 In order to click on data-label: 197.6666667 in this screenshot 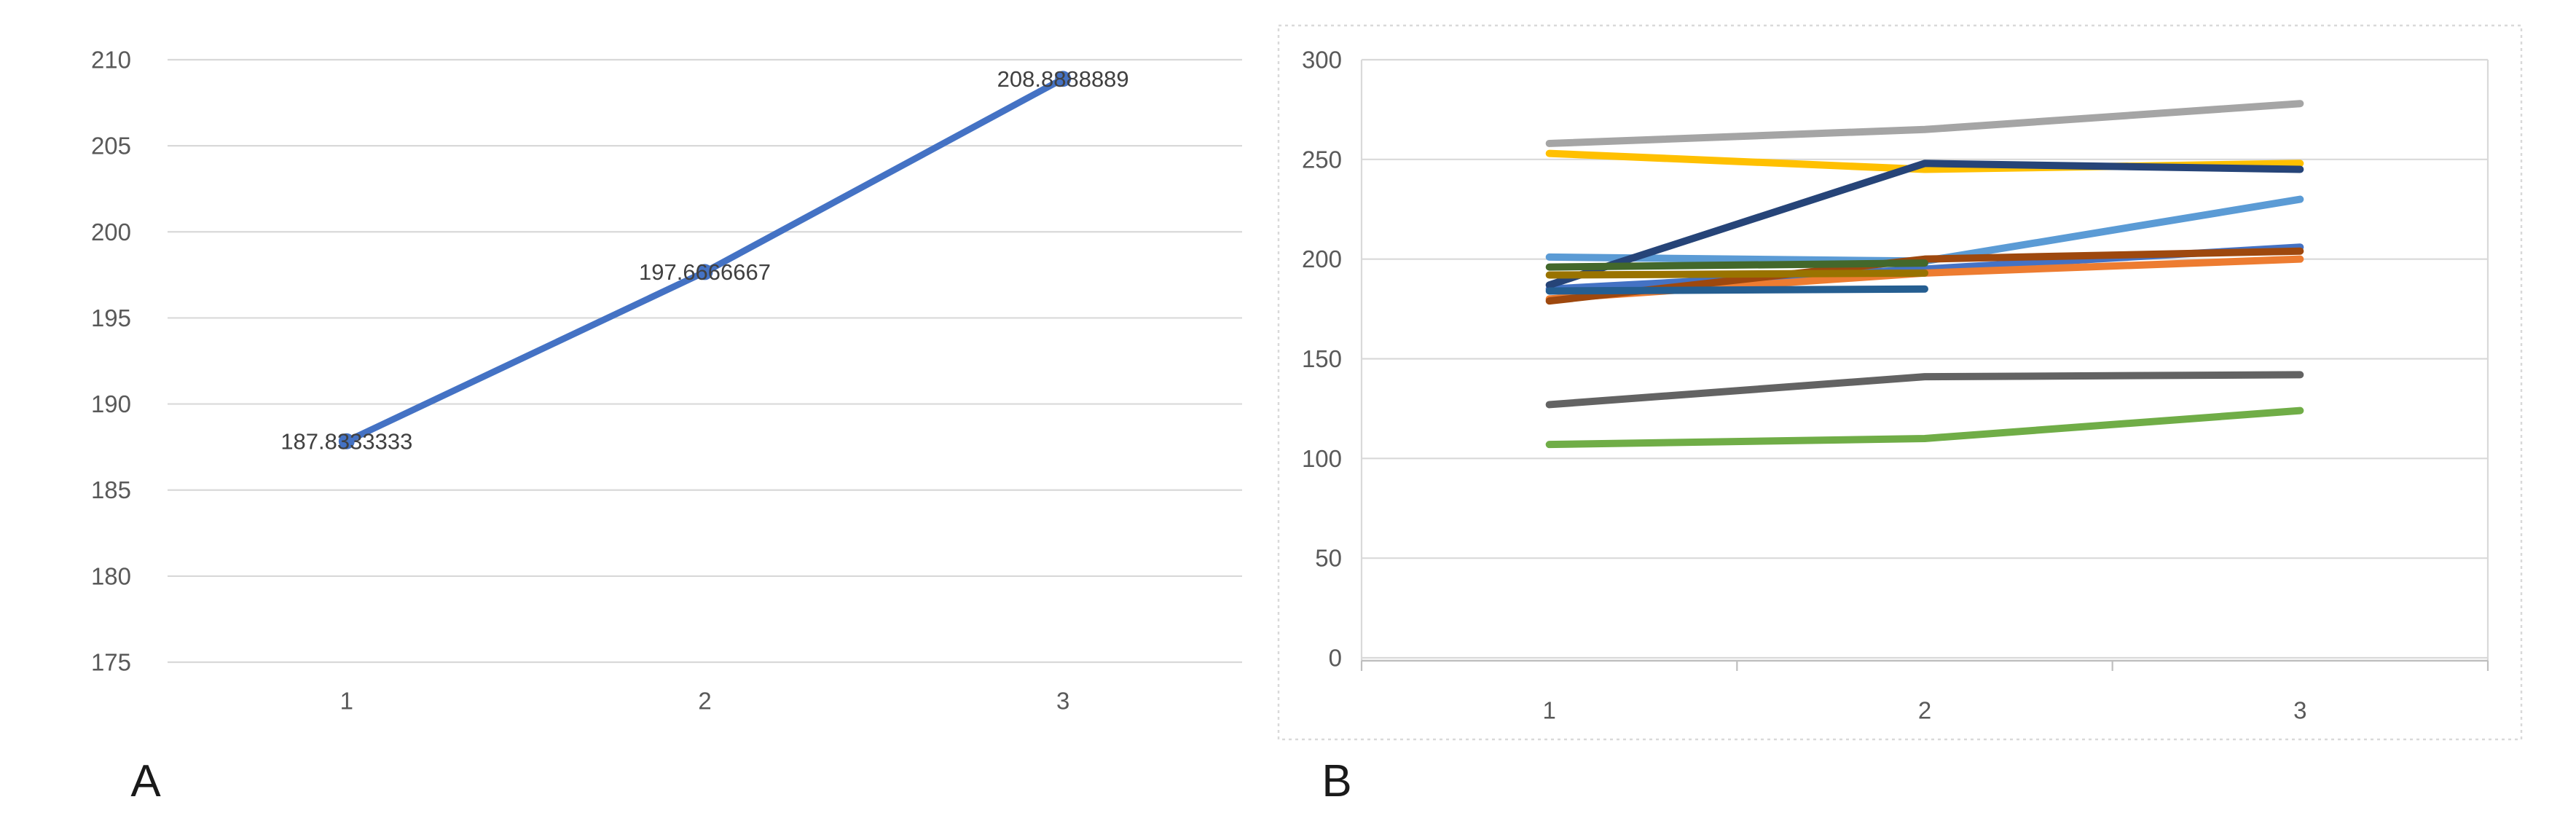, I will do `click(705, 272)`.